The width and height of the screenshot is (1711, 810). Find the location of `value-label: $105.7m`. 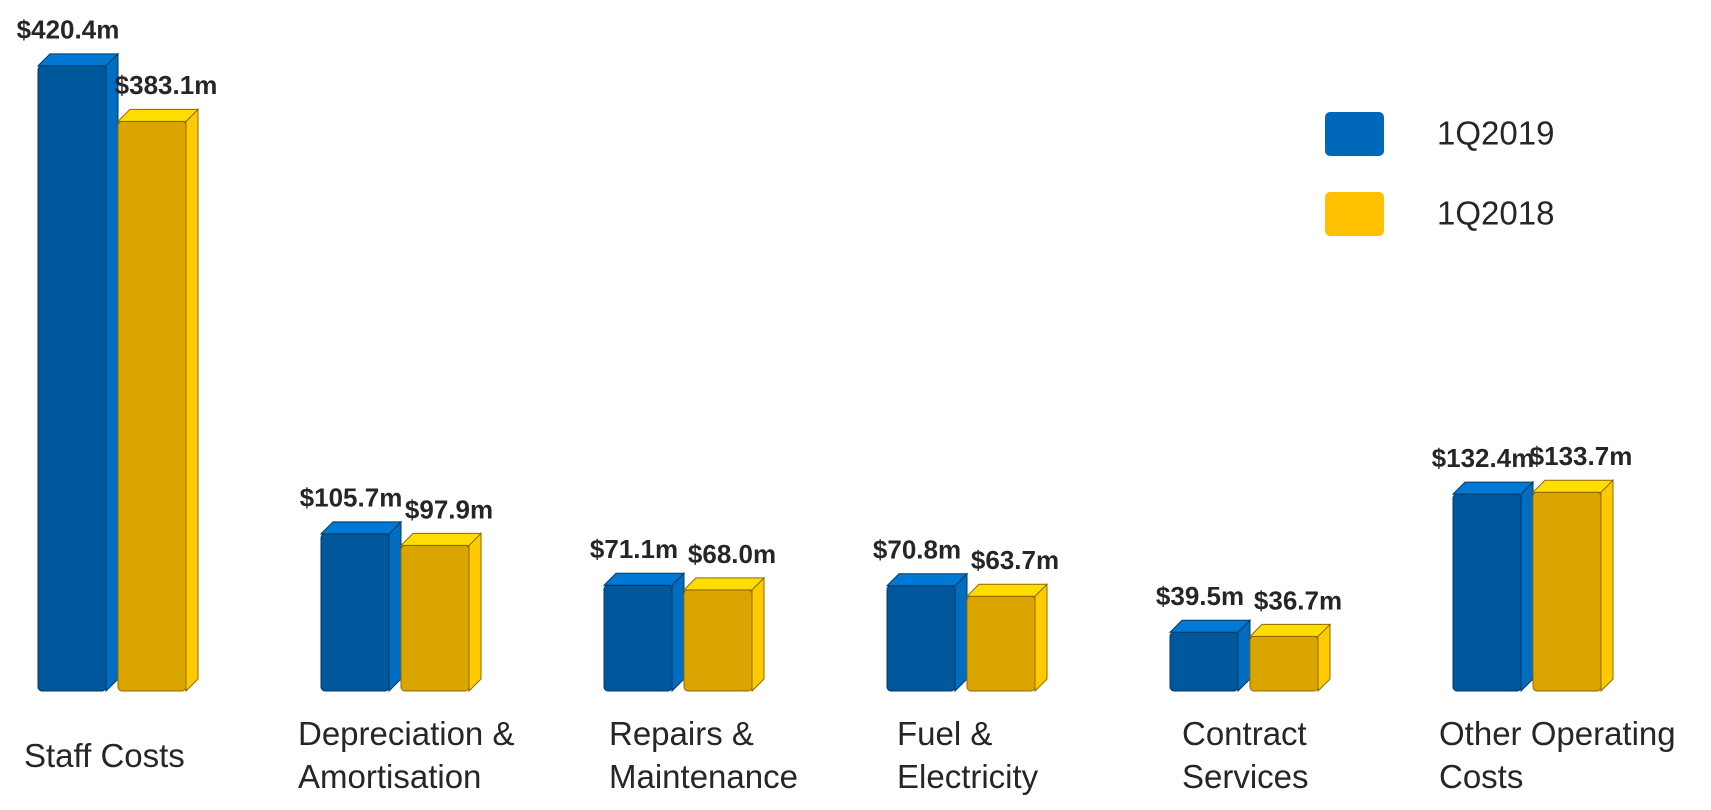

value-label: $105.7m is located at coordinates (351, 498).